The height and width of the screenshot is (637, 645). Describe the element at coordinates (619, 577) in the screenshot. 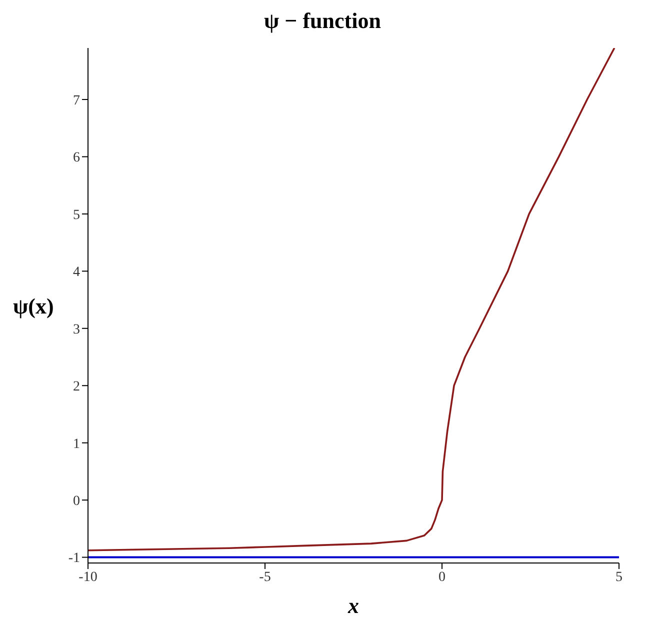

I see `x-tick-label: 5` at that location.